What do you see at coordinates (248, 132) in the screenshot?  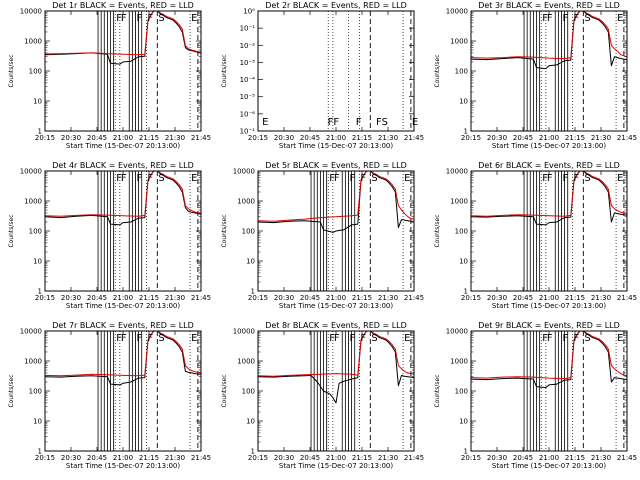 I see `y-tick-label: 10⁻¹` at bounding box center [248, 132].